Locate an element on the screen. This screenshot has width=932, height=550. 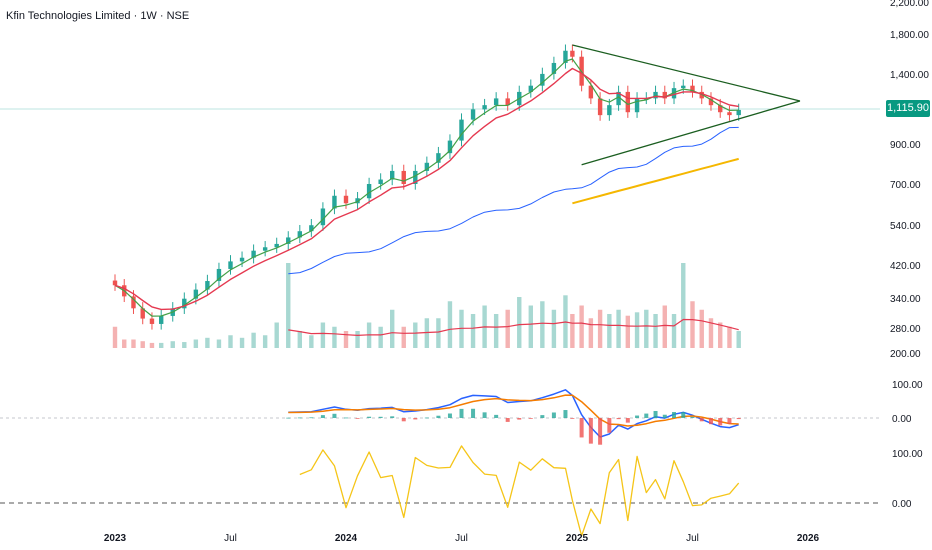
price-axis-label: 340.00 is located at coordinates (905, 299).